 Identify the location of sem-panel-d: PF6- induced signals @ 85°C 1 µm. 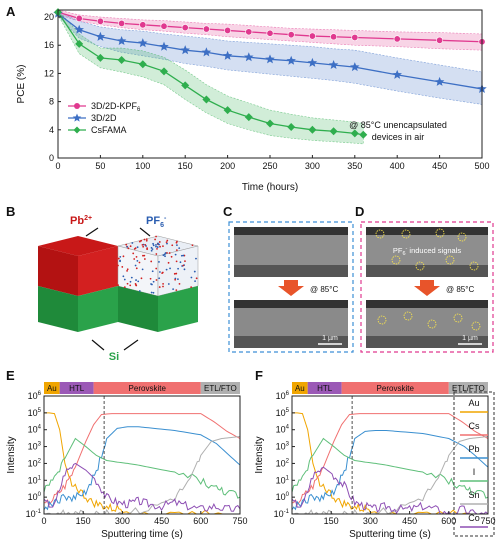
(427, 287).